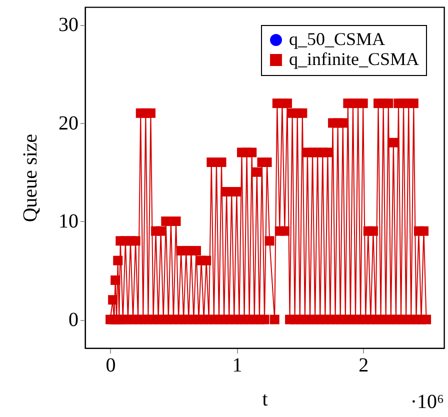 This screenshot has height=417, width=448. What do you see at coordinates (68, 123) in the screenshot?
I see `y-tick-label: 20` at bounding box center [68, 123].